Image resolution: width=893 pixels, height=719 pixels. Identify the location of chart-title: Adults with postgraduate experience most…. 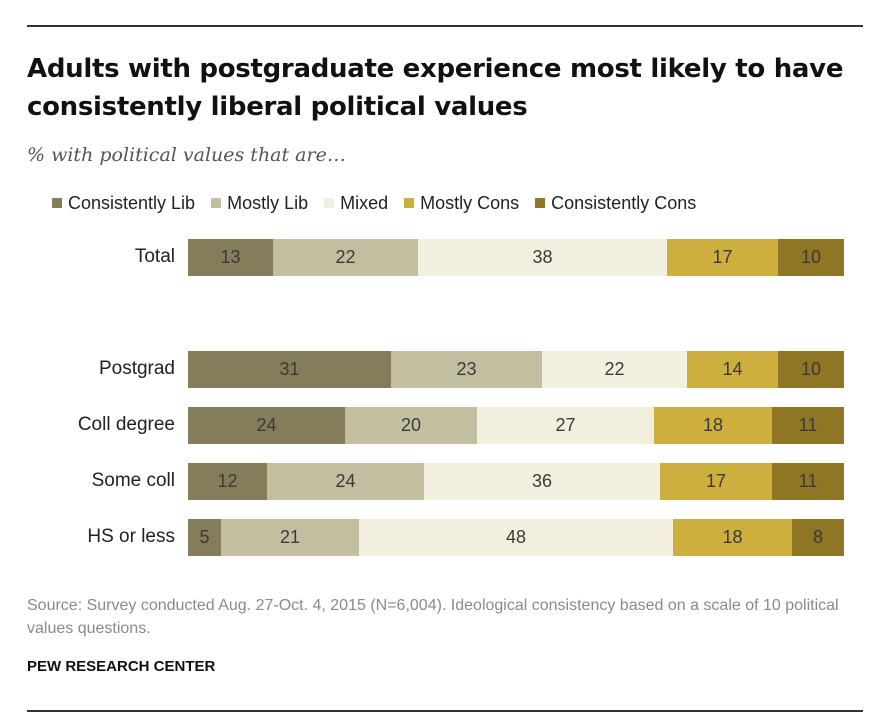
(435, 88).